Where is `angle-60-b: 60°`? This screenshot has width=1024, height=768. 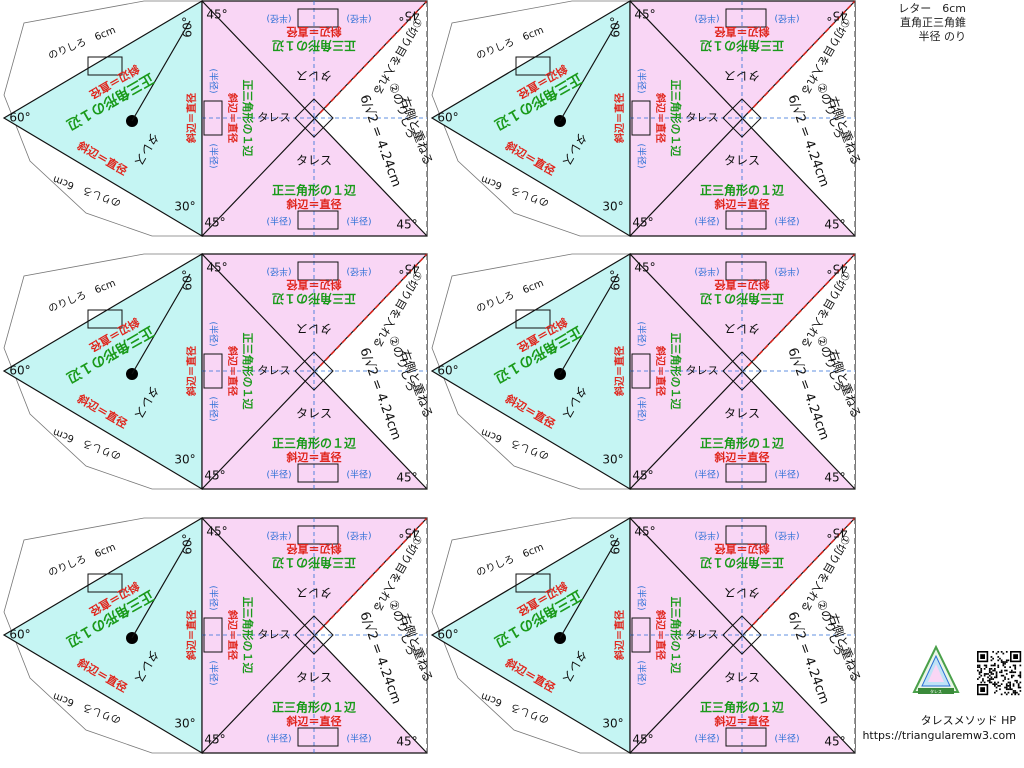 angle-60-b: 60° is located at coordinates (616, 26).